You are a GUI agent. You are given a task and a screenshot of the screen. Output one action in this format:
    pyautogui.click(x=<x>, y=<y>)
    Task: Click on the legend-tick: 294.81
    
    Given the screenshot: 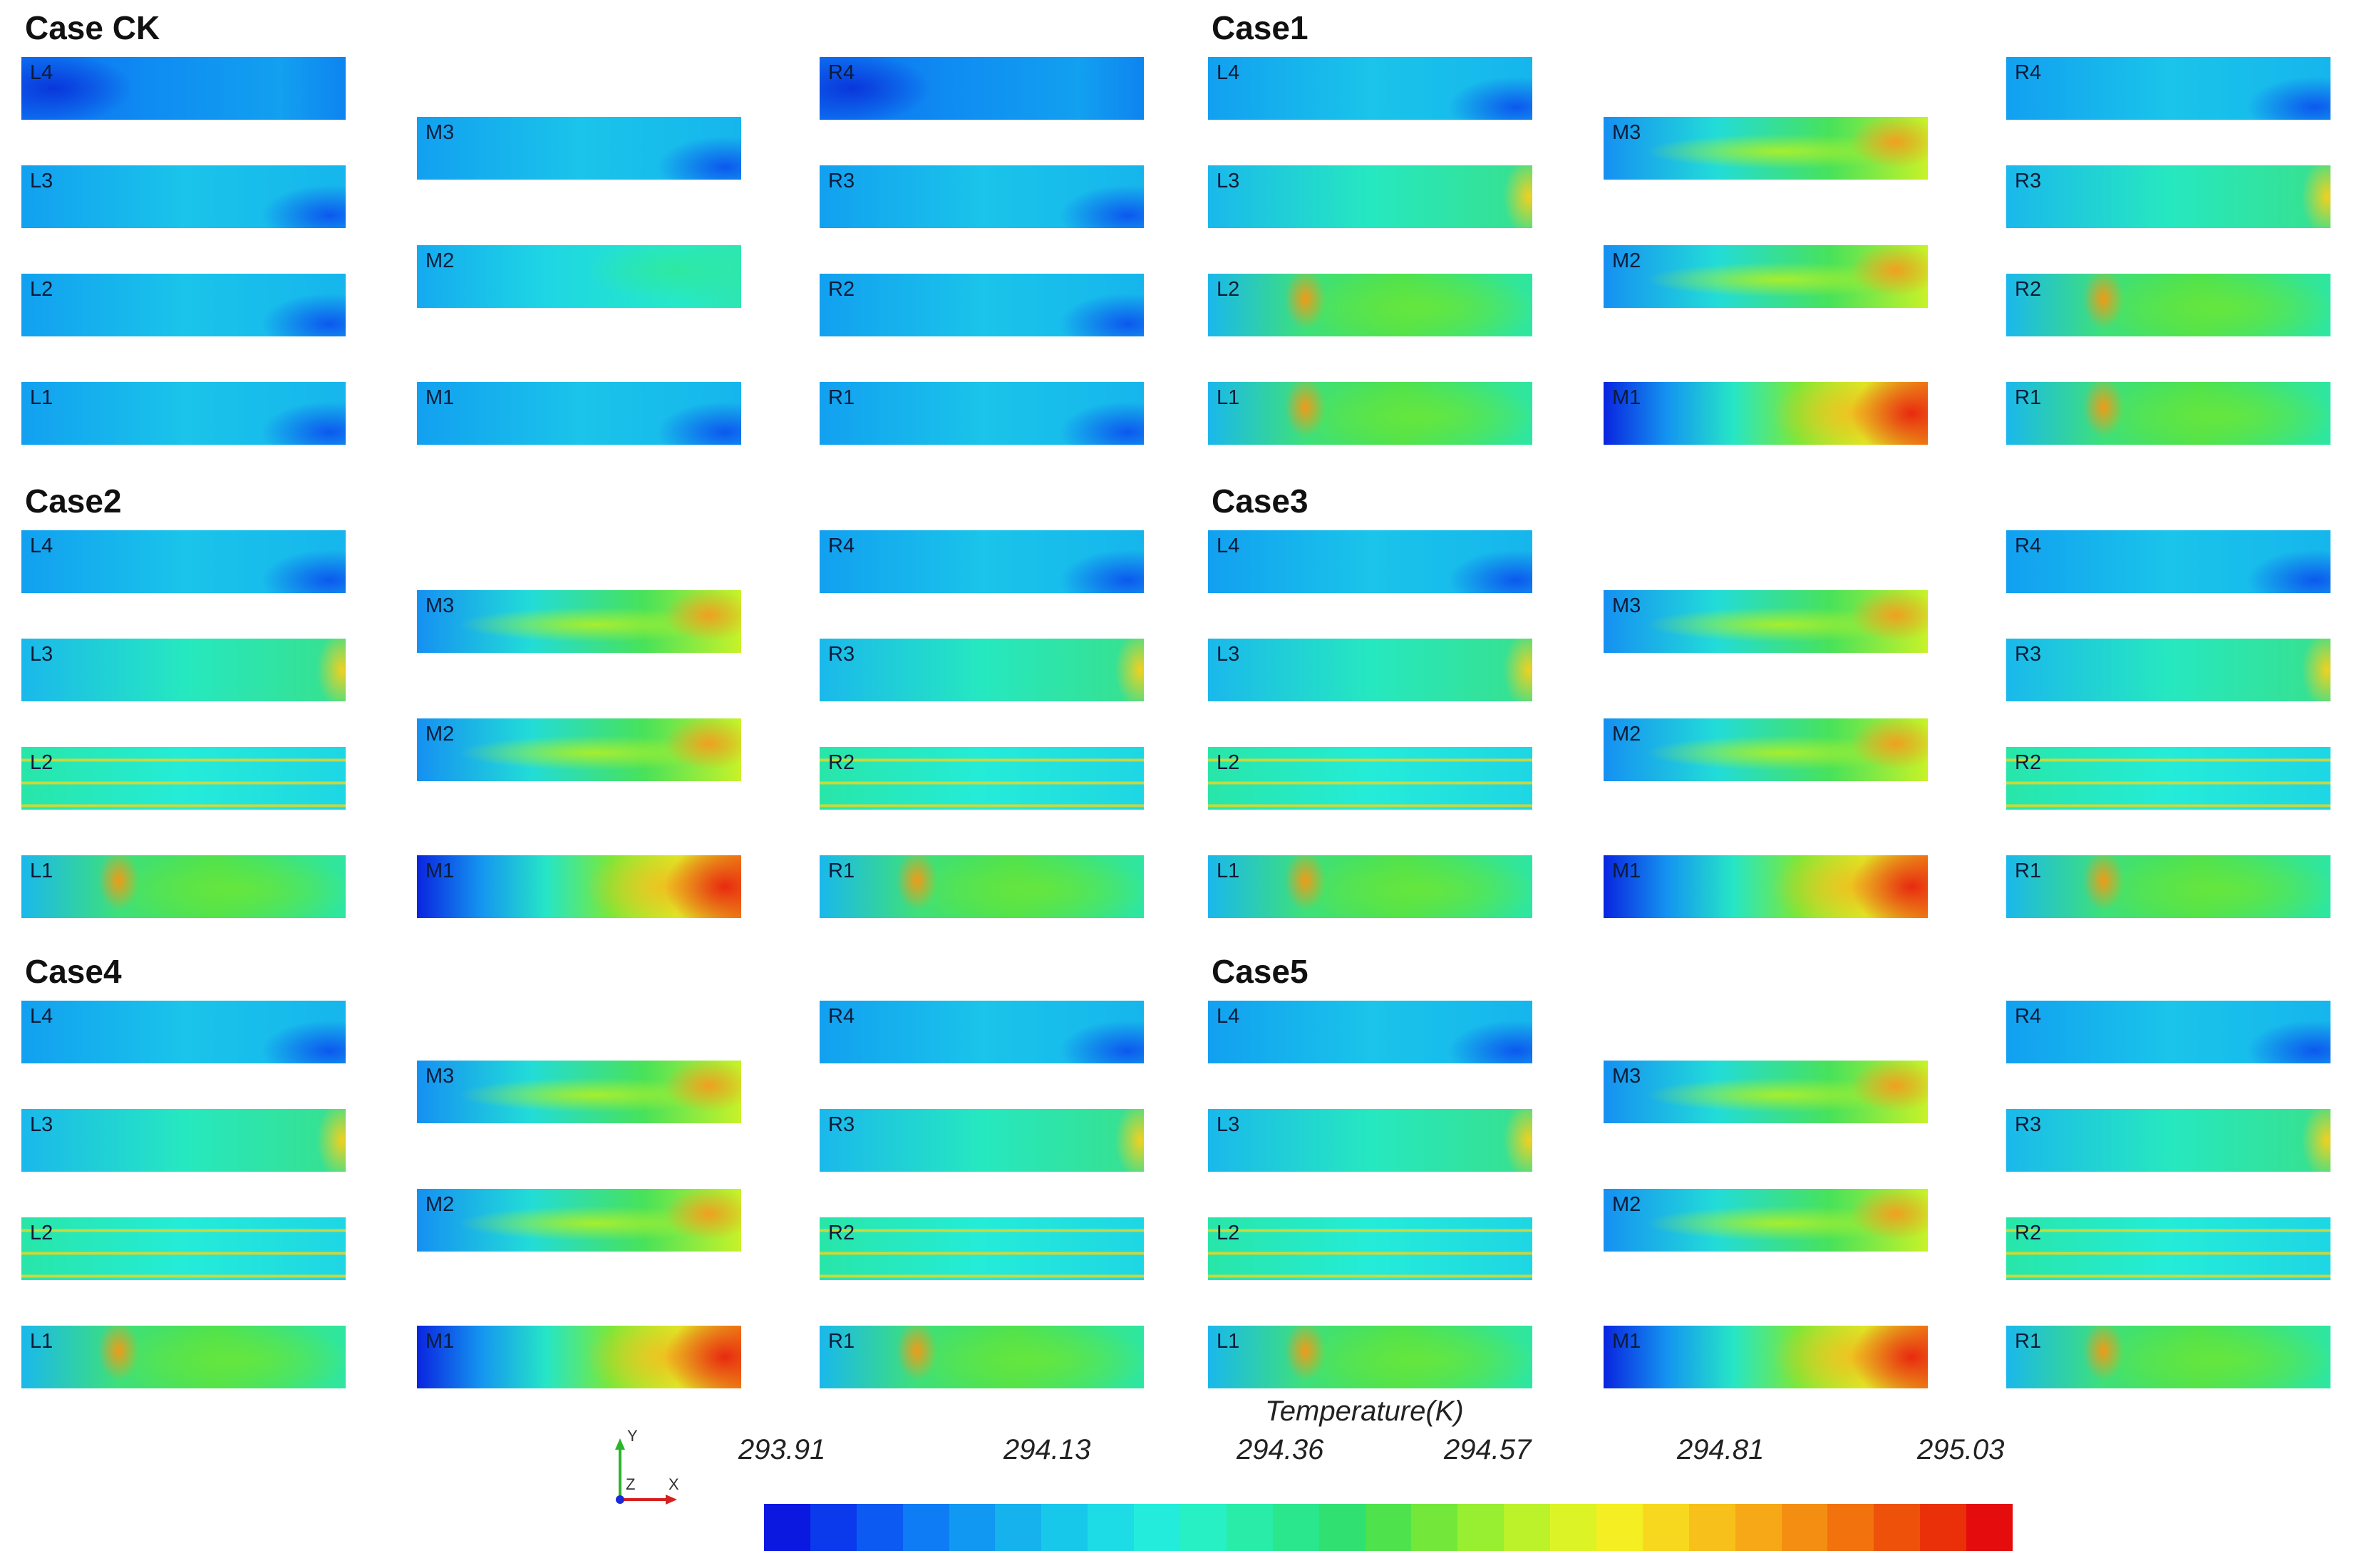 What is the action you would take?
    pyautogui.click(x=1721, y=1450)
    